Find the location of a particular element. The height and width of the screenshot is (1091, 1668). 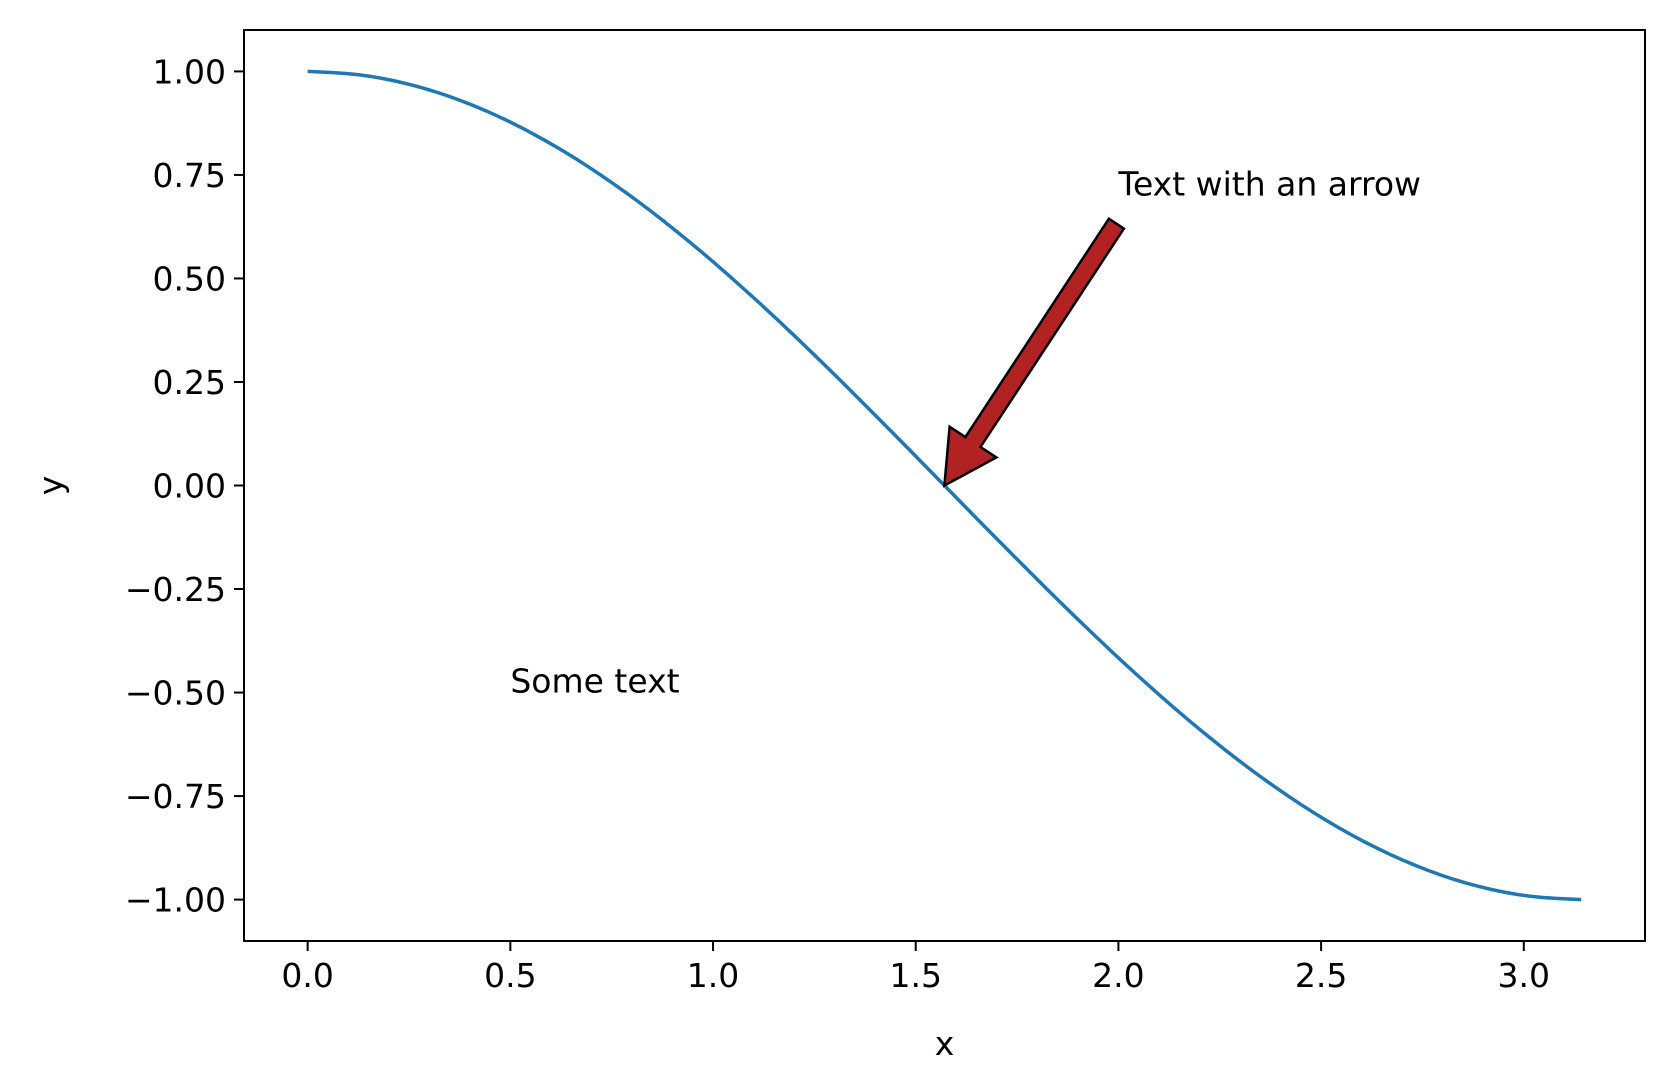

y-axis-ticks: 1.00 0.75 0.50 0.25 0.00 −0.25 −0.50 −0.75 −1.00 is located at coordinates (184, 486).